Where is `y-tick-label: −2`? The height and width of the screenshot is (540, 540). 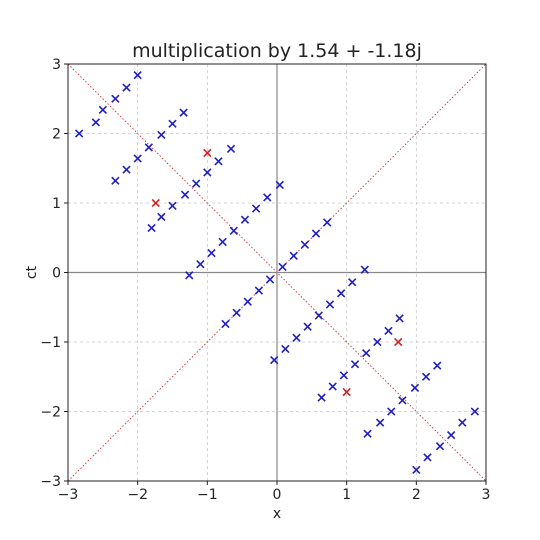
y-tick-label: −2 is located at coordinates (50, 413).